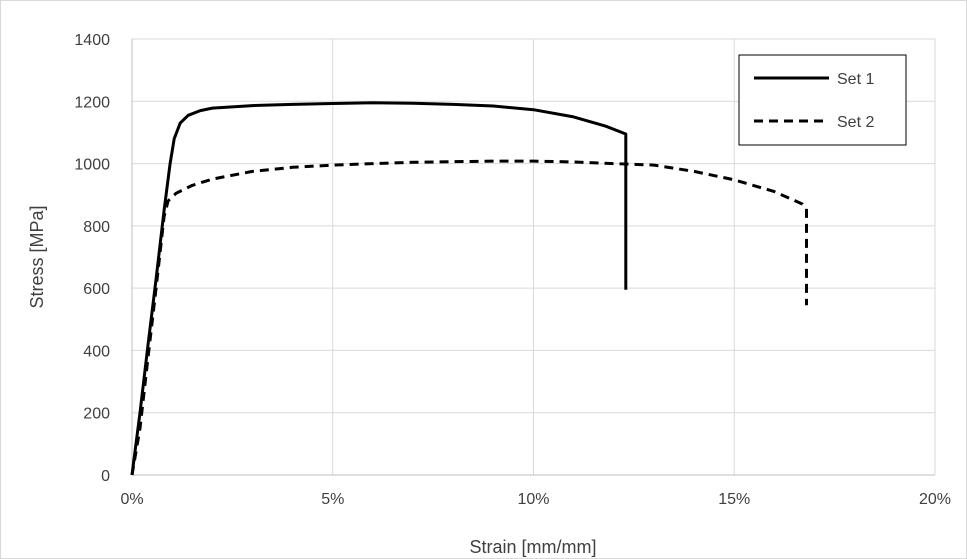 This screenshot has width=967, height=559. What do you see at coordinates (935, 499) in the screenshot?
I see `x-tick-label: 20%` at bounding box center [935, 499].